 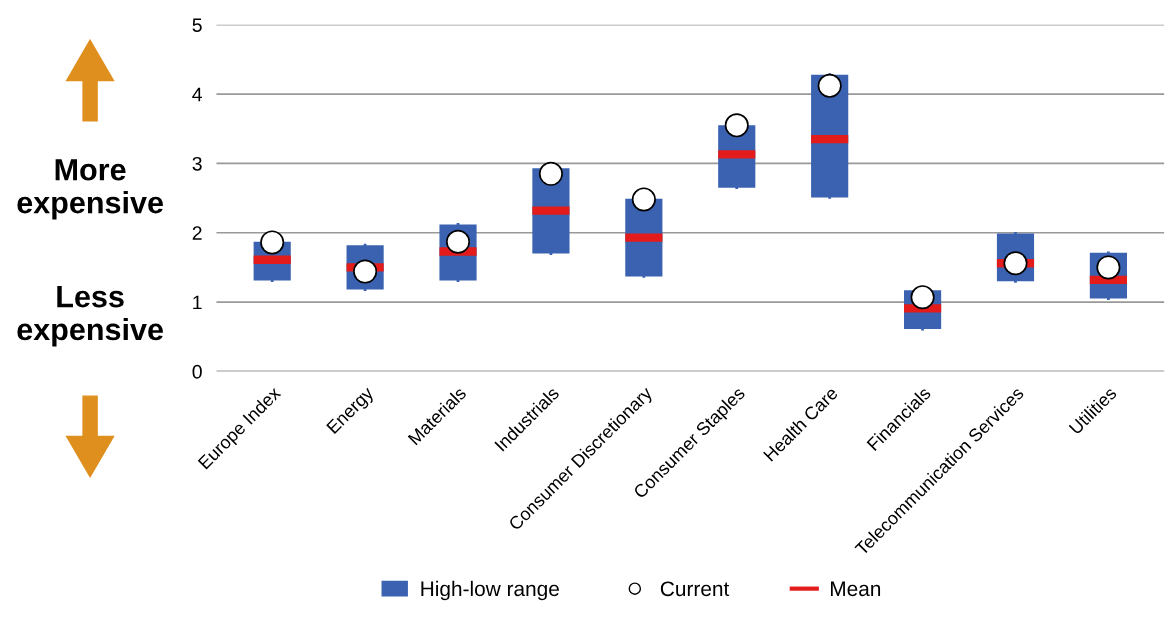 What do you see at coordinates (695, 589) in the screenshot?
I see `legend-label: Current` at bounding box center [695, 589].